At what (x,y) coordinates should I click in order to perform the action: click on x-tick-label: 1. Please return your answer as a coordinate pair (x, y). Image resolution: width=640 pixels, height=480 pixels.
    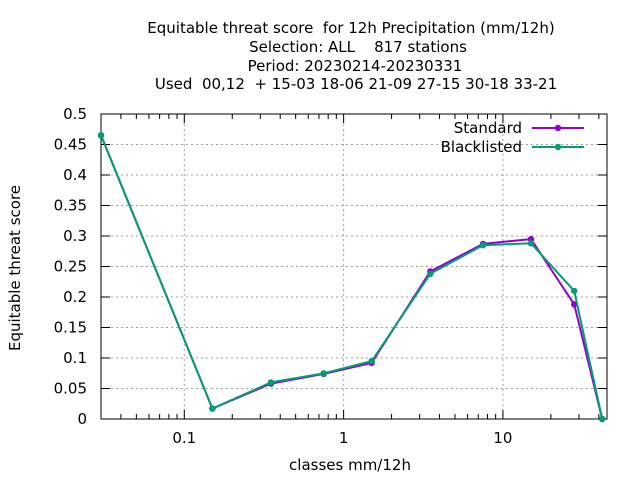
    Looking at the image, I should click on (344, 438).